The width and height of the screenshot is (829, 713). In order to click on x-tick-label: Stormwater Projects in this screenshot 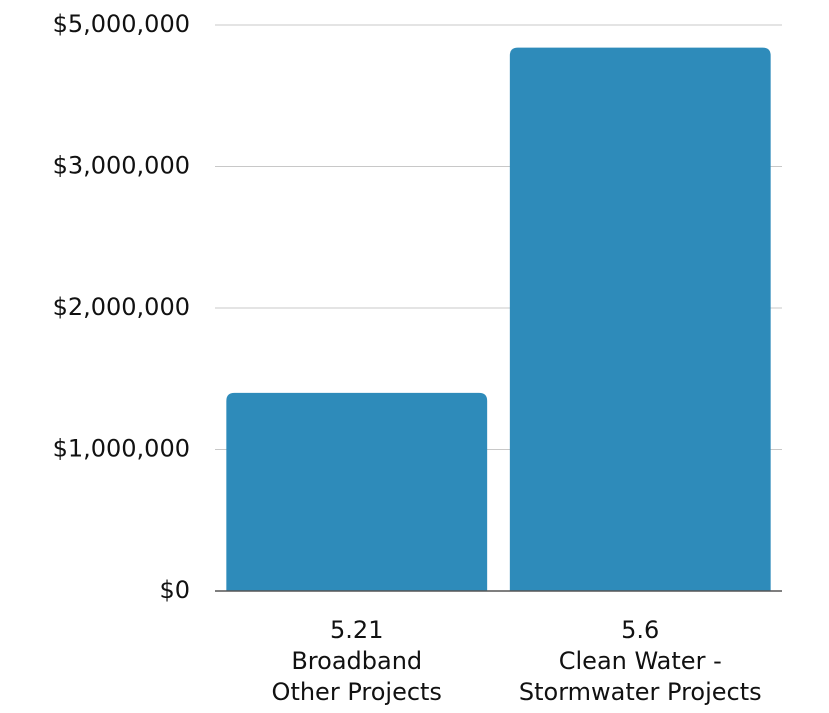, I will do `click(640, 692)`.